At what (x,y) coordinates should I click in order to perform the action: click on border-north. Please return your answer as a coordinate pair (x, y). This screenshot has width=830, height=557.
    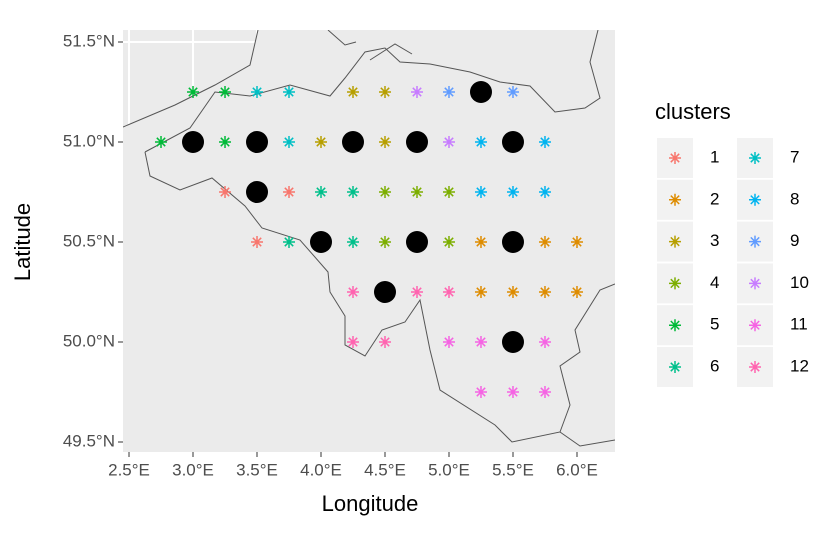
    Looking at the image, I should click on (372, 91).